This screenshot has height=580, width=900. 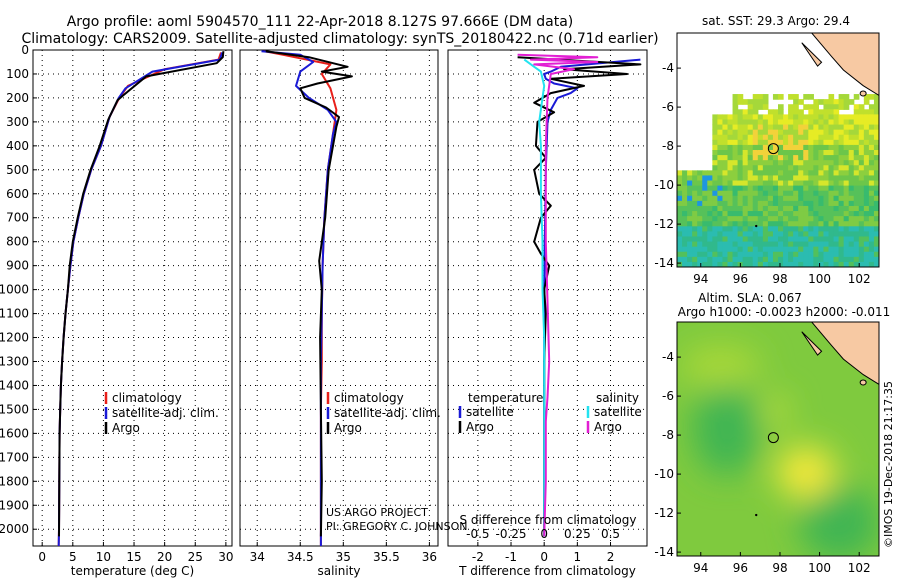 I want to click on series-argo, so click(x=309, y=293).